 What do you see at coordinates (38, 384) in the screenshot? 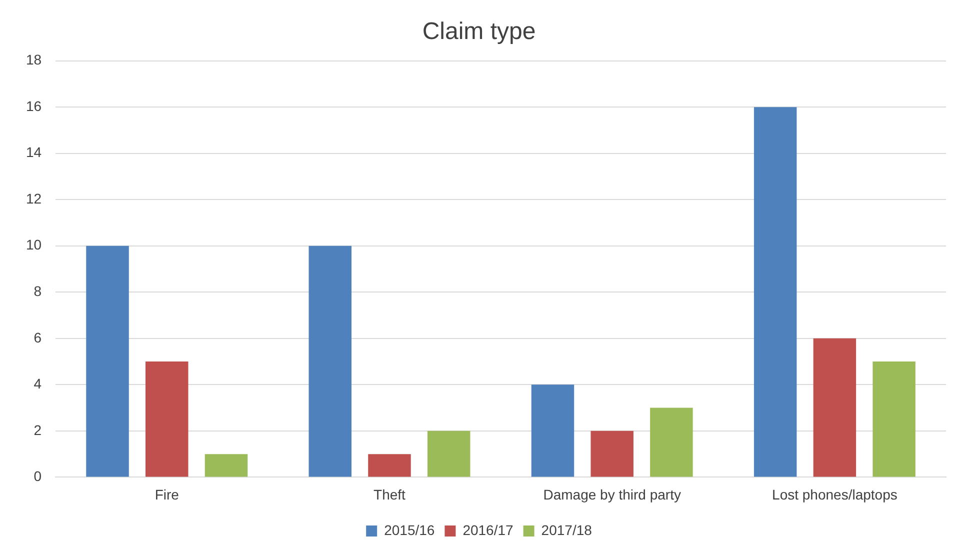
I see `y-tick-label: 4` at bounding box center [38, 384].